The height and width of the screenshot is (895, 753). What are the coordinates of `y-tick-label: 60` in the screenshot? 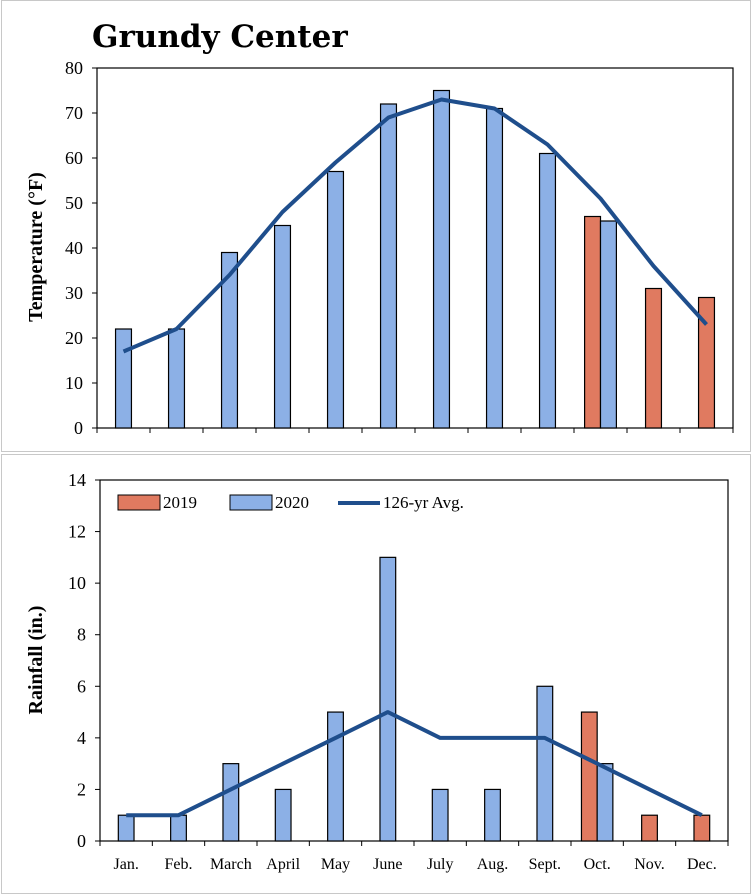 It's located at (74, 158).